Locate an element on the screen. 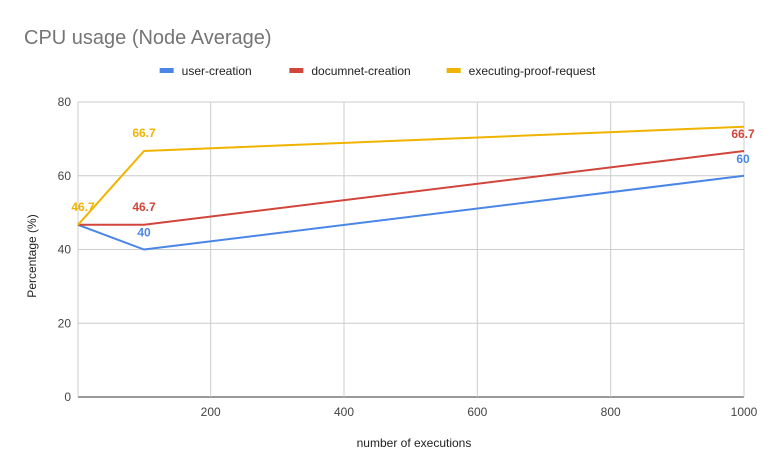  x-axis-ticks: 200 400 600 800 1000 is located at coordinates (479, 412).